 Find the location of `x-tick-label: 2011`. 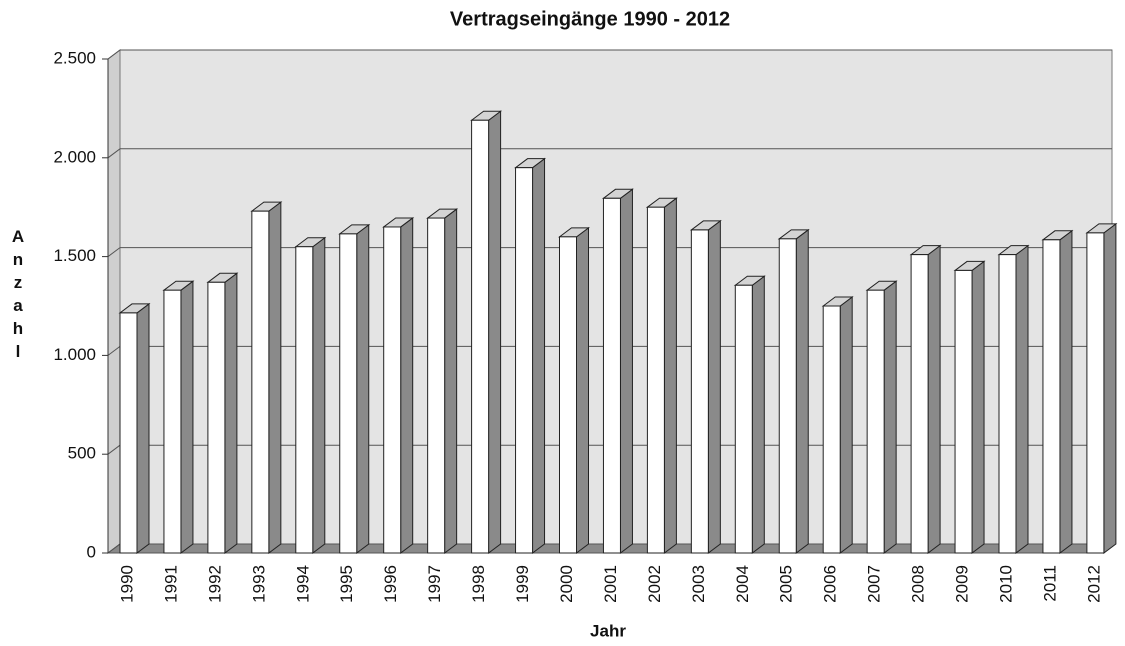

x-tick-label: 2011 is located at coordinates (1049, 583).